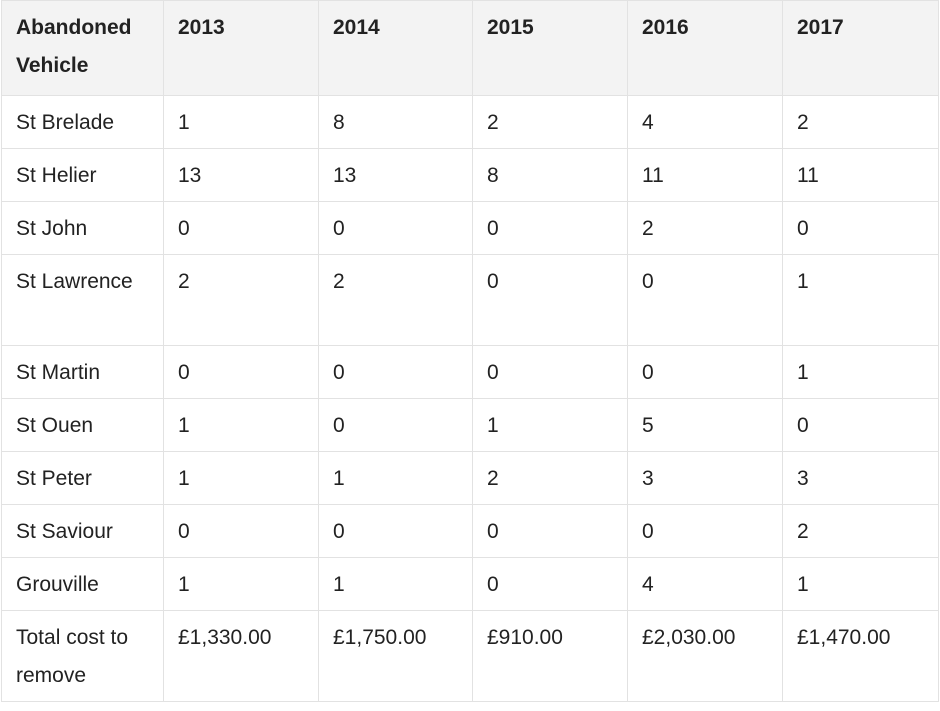  Describe the element at coordinates (82, 48) in the screenshot. I see `header-cell: Abandoned Vehicle` at that location.